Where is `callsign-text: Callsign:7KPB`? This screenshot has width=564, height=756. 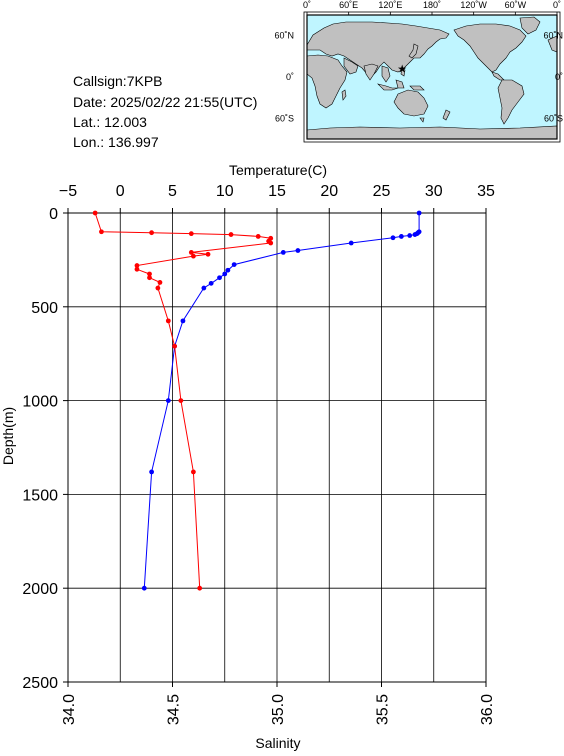
callsign-text: Callsign:7KPB is located at coordinates (118, 81).